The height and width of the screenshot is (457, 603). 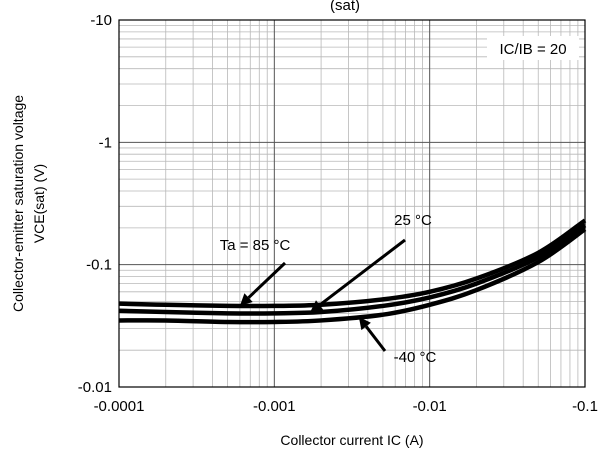 I want to click on y-tick-label: -1, so click(x=105, y=142).